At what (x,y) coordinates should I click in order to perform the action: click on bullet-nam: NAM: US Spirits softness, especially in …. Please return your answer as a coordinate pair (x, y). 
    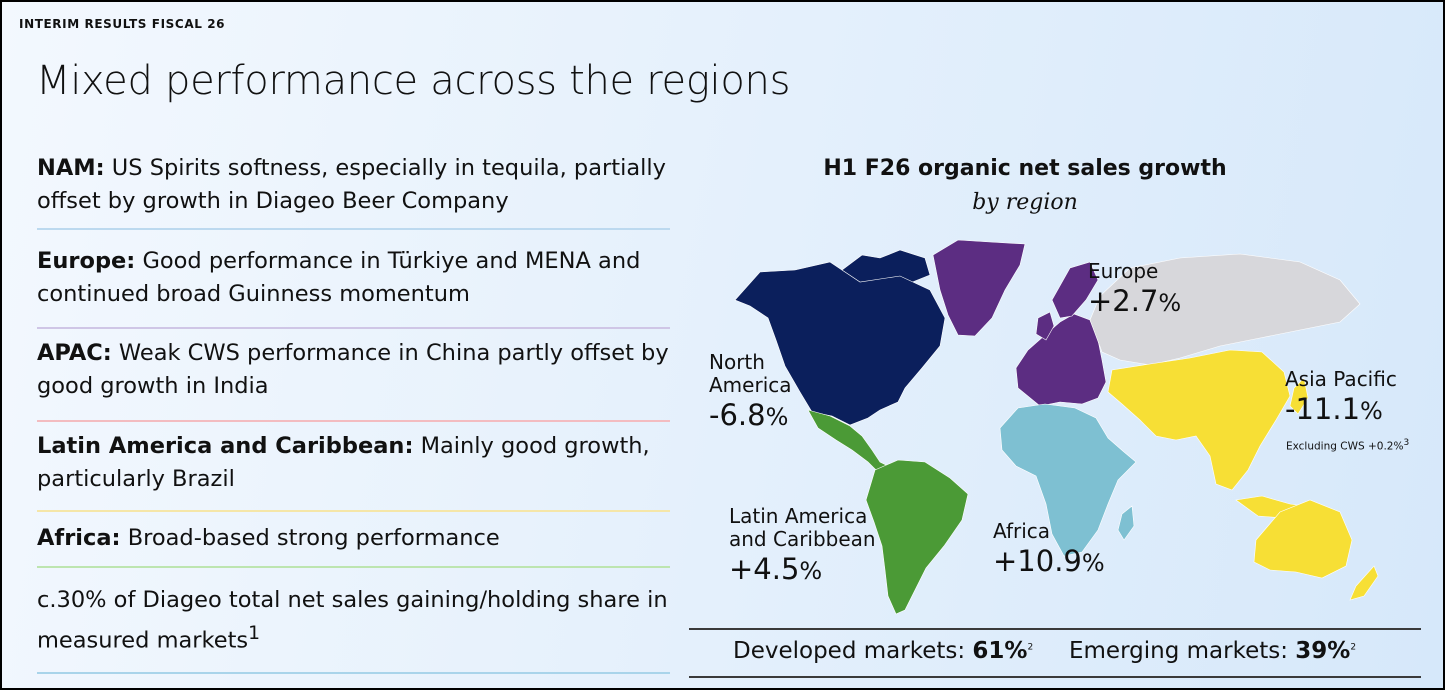
    Looking at the image, I should click on (353, 185).